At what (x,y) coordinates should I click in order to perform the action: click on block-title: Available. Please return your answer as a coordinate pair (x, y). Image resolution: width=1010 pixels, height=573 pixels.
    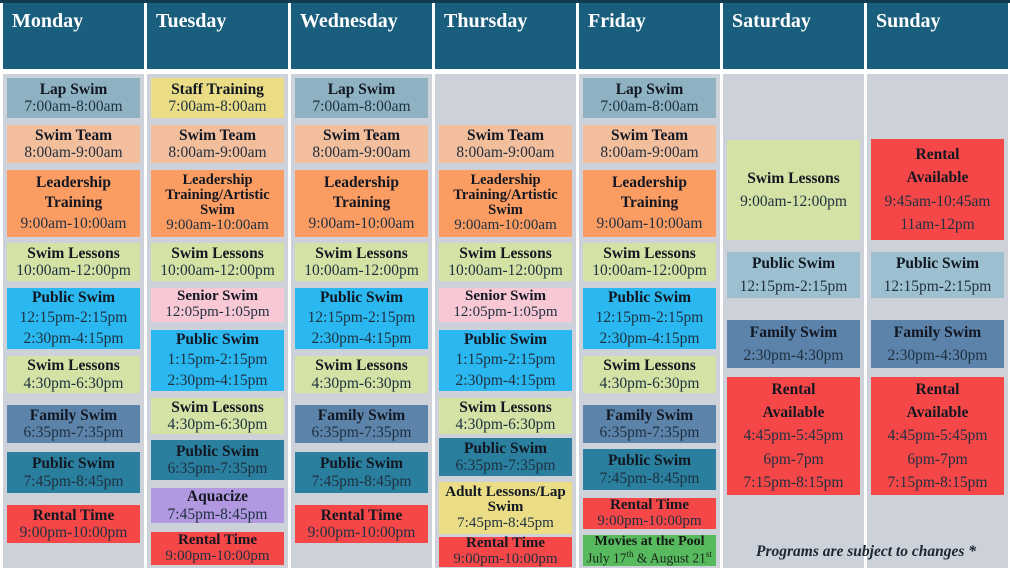
    Looking at the image, I should click on (937, 413).